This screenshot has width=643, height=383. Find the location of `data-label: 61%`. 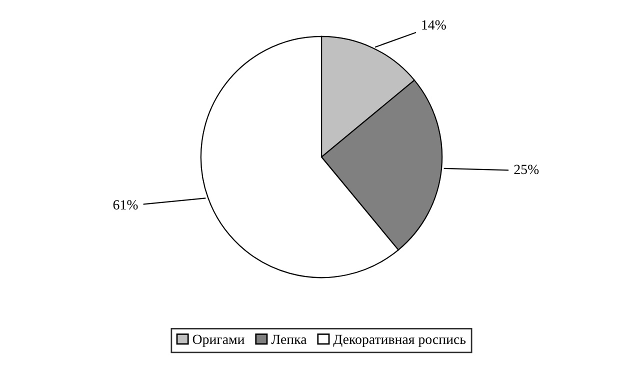

data-label: 61% is located at coordinates (125, 205).